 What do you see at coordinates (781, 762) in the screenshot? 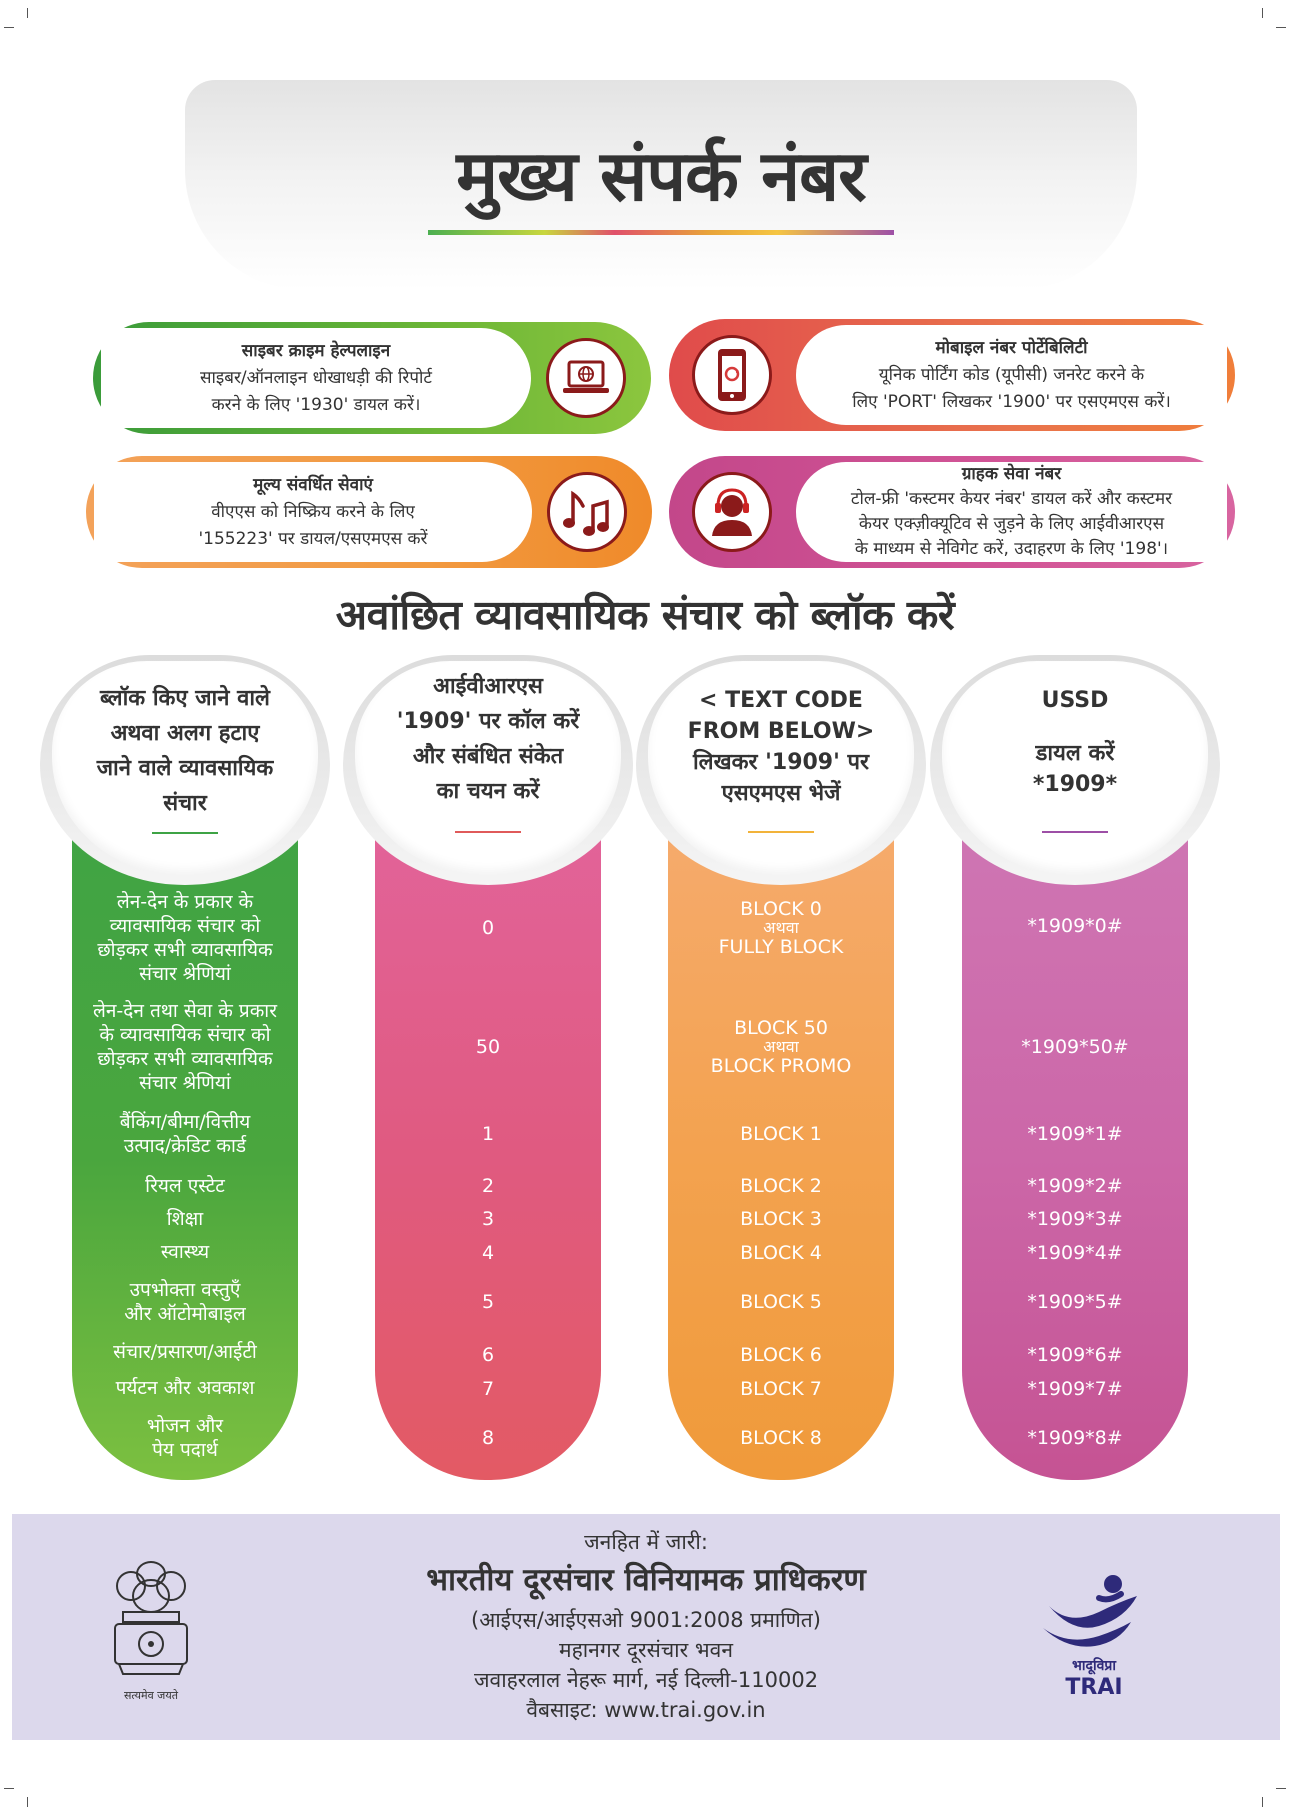
I see `heading-line: लिखकर '1909' पर` at bounding box center [781, 762].